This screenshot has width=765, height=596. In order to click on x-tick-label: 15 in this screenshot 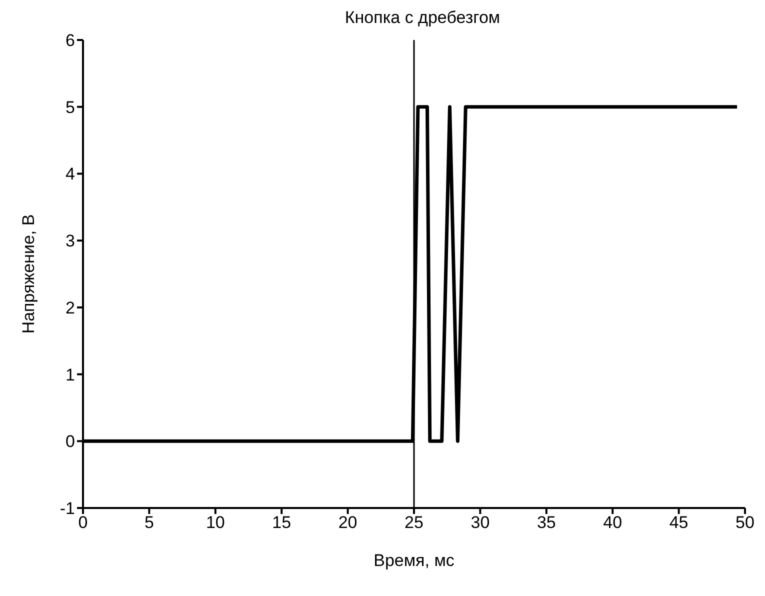, I will do `click(282, 522)`.